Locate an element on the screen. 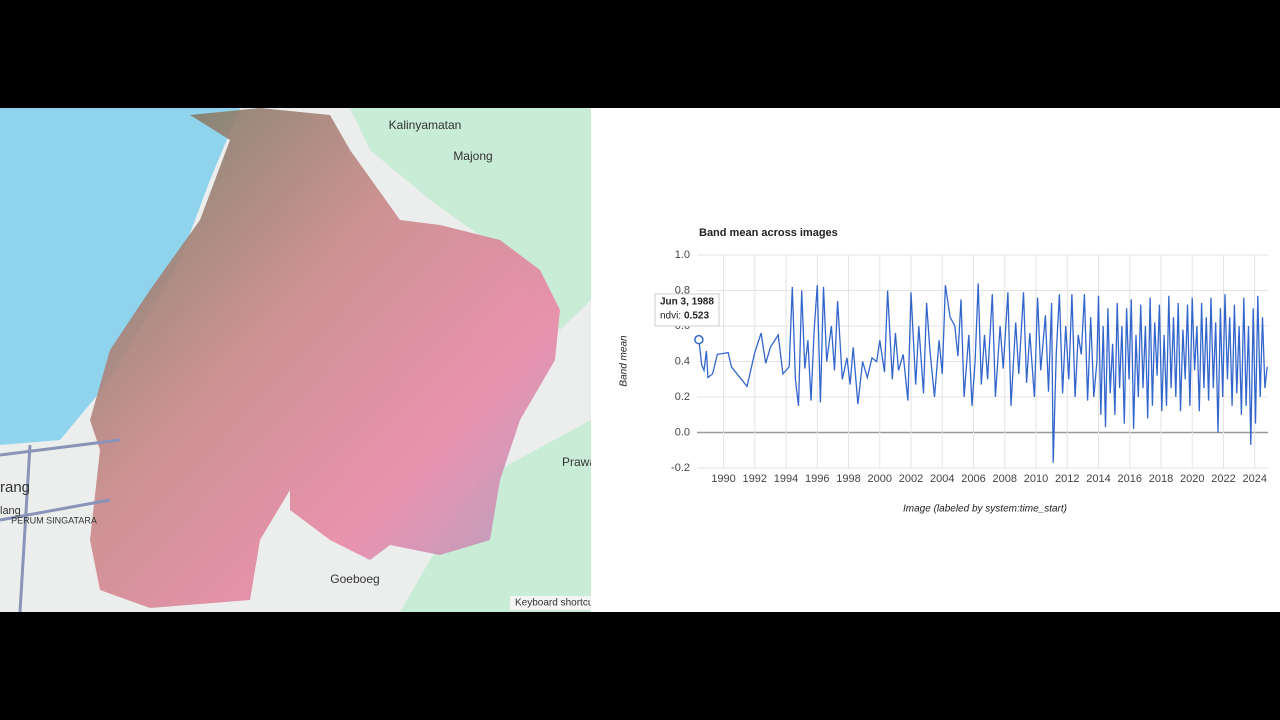 The image size is (1280, 720). x-tick-label: 2004 is located at coordinates (942, 479).